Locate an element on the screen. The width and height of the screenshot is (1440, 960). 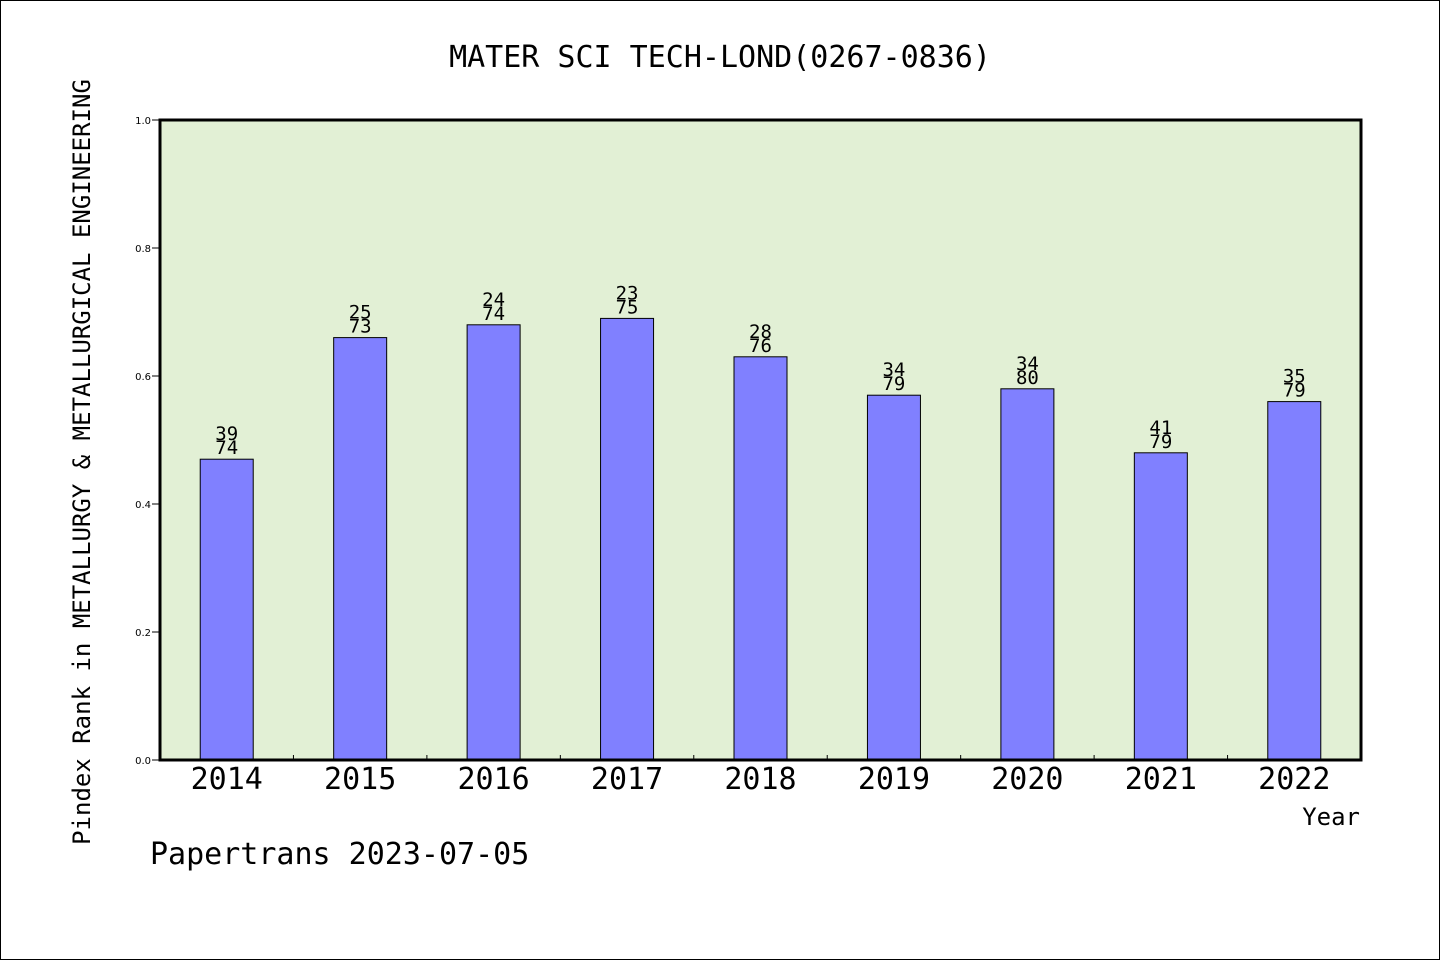
bar-2020 is located at coordinates (1027, 574).